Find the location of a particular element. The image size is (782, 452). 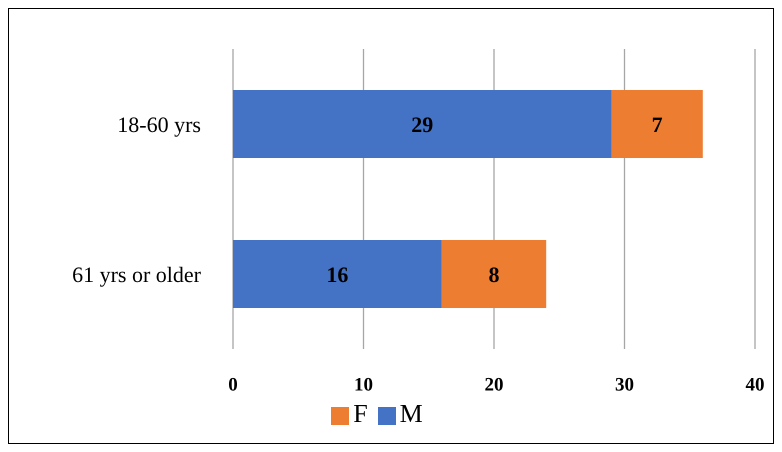

x-tick-label: 40 is located at coordinates (755, 385).